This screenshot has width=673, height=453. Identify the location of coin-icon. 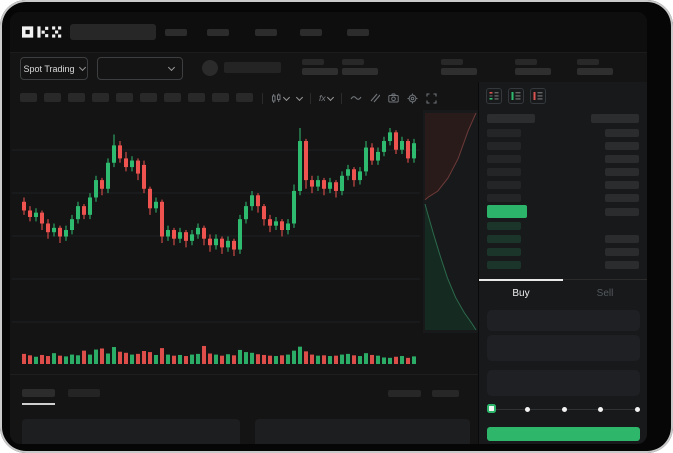
(210, 68).